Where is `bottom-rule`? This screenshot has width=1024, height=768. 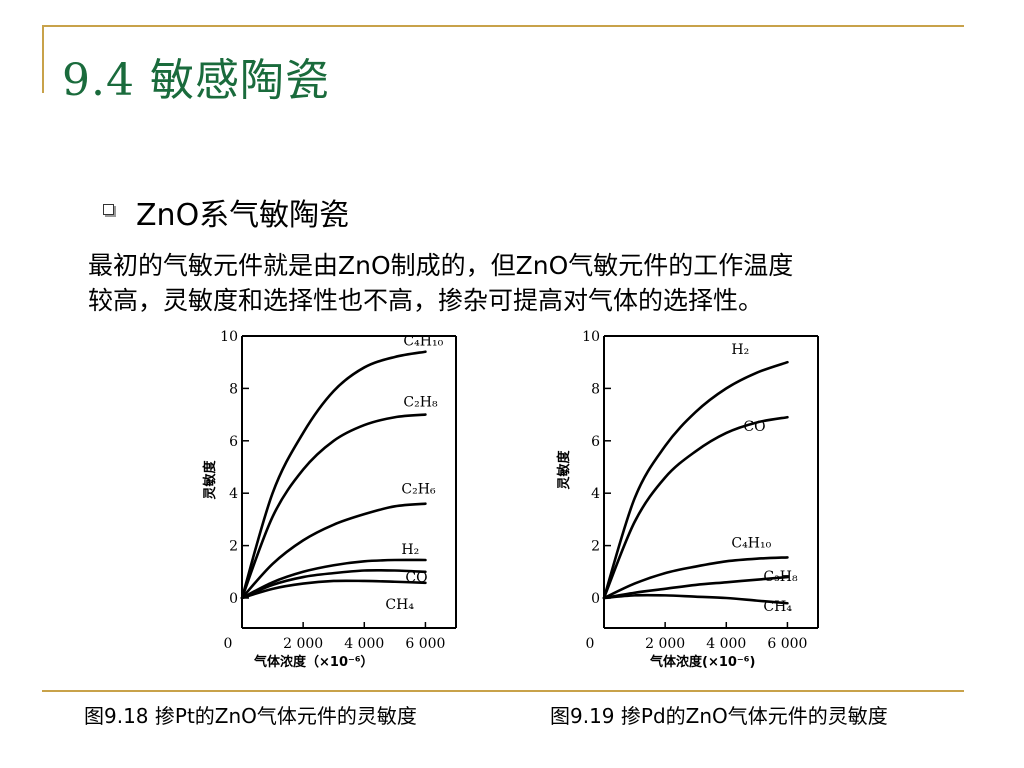
bottom-rule is located at coordinates (503, 691).